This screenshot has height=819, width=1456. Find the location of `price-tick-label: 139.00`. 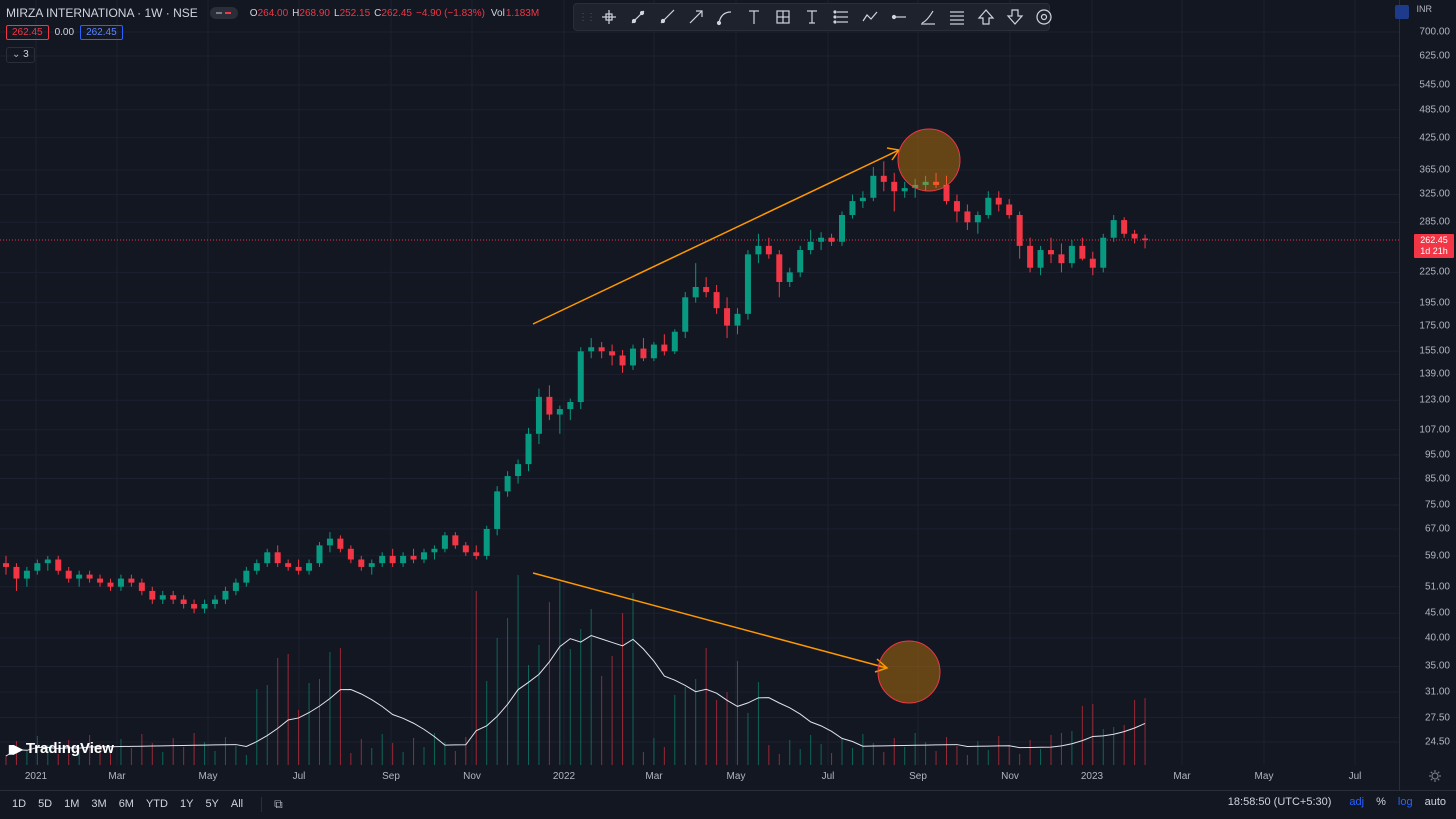

price-tick-label: 139.00 is located at coordinates (1434, 374).